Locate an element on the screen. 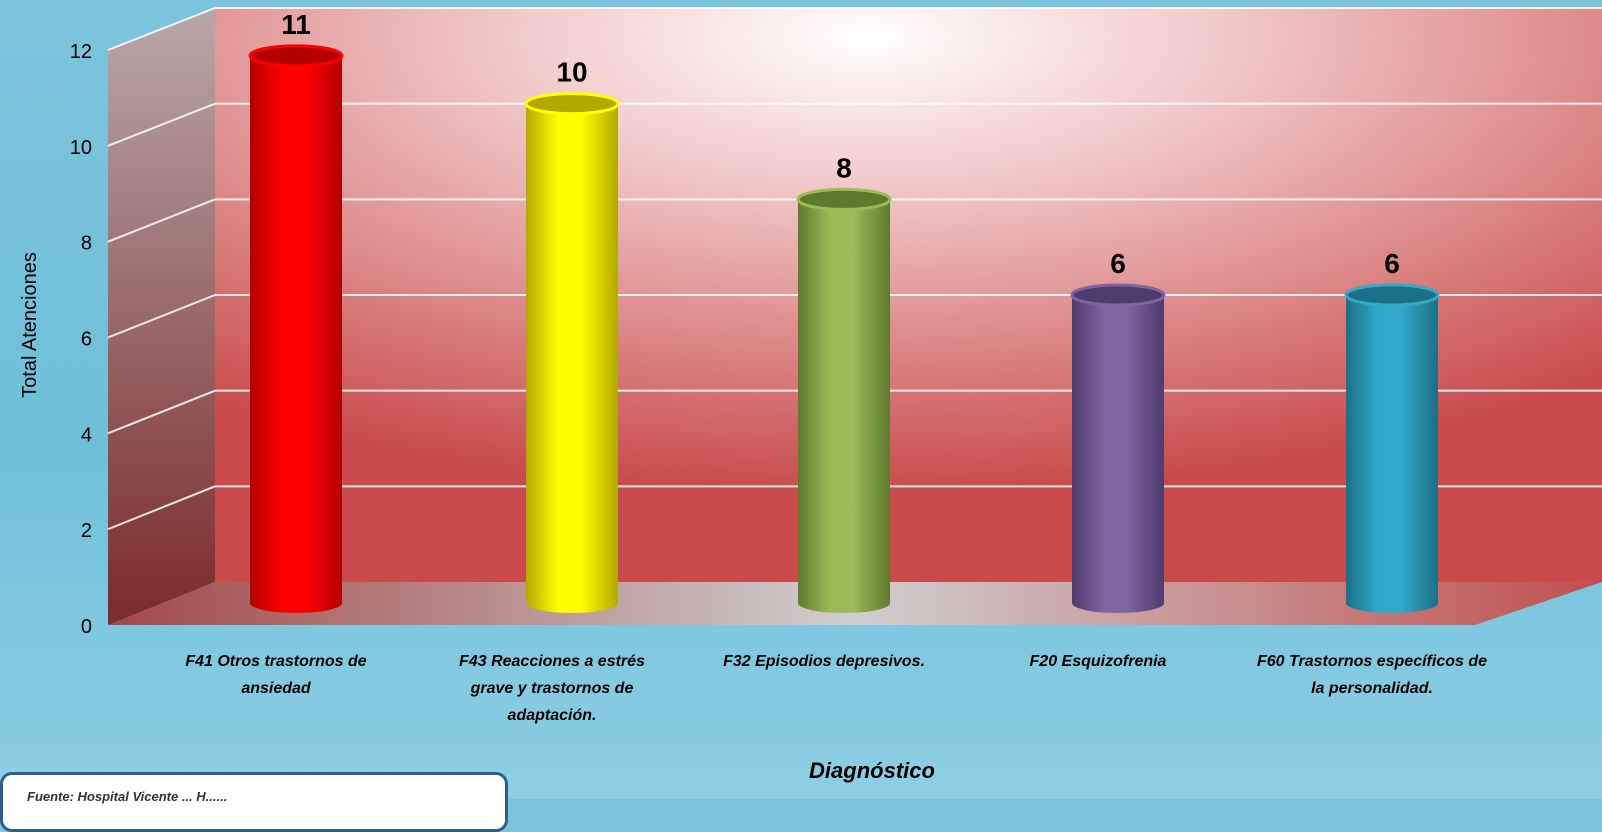  x-category-label: F20 Esquizofrenia is located at coordinates (1098, 661).